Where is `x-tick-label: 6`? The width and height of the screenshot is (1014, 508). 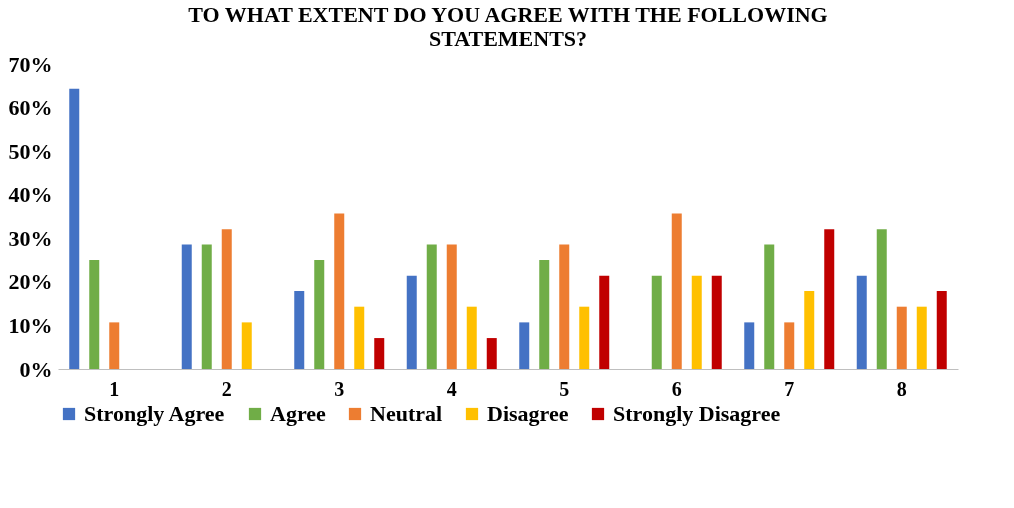
x-tick-label: 6 is located at coordinates (676, 388).